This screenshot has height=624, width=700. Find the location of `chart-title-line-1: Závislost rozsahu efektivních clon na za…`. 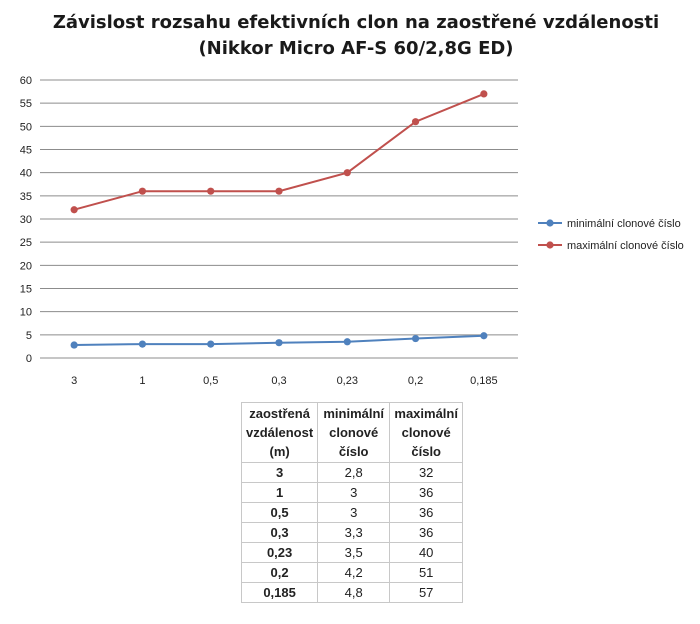

chart-title-line-1: Závislost rozsahu efektivních clon na za… is located at coordinates (356, 22).